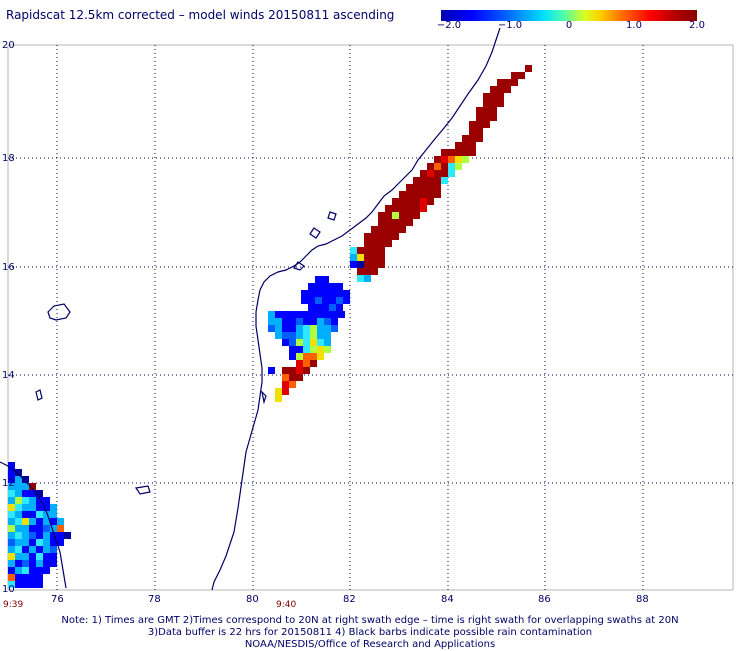  I want to click on swath-time: 9:40, so click(286, 605).